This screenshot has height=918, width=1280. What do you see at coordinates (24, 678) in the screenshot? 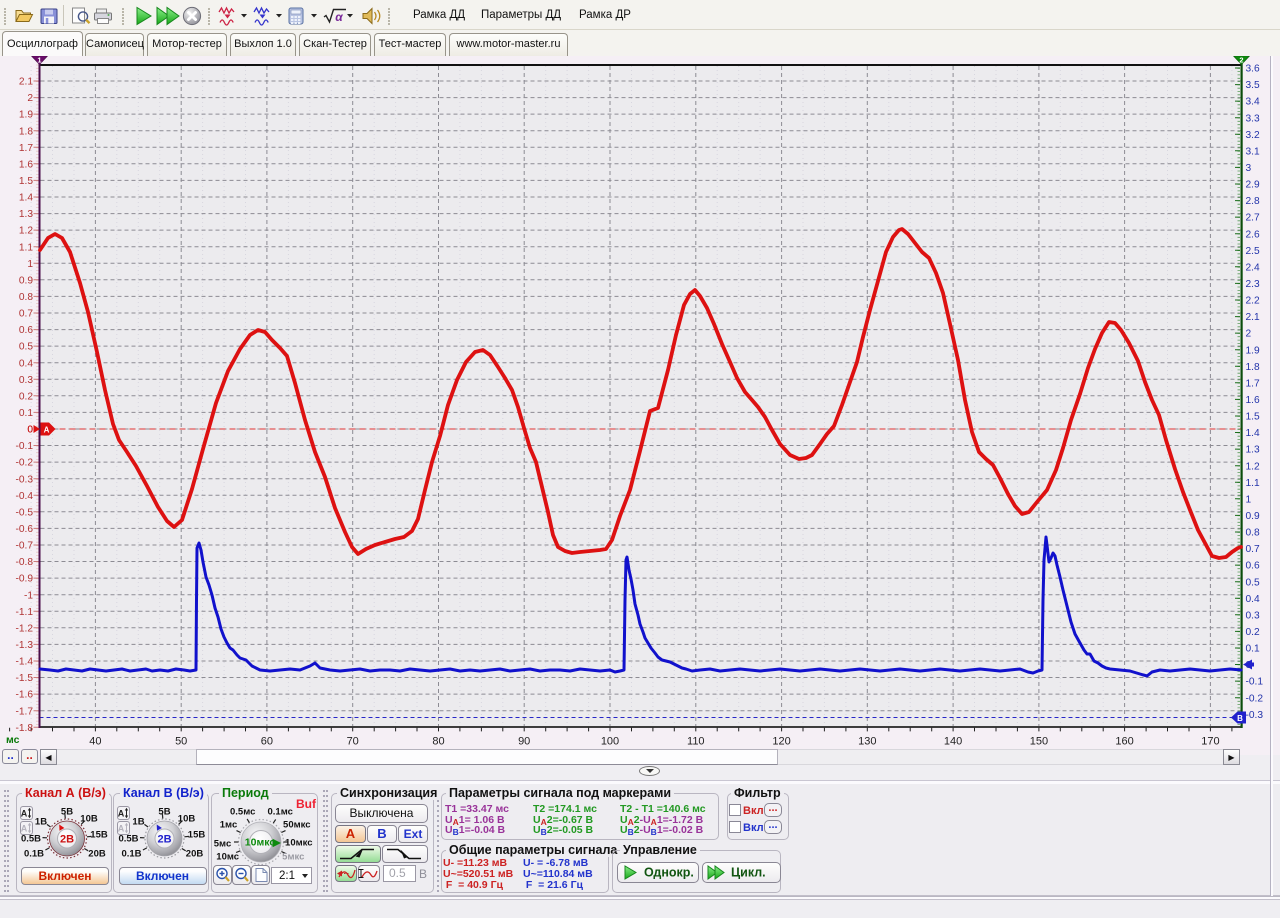
I see `svg-text: -1.5` at bounding box center [24, 678].